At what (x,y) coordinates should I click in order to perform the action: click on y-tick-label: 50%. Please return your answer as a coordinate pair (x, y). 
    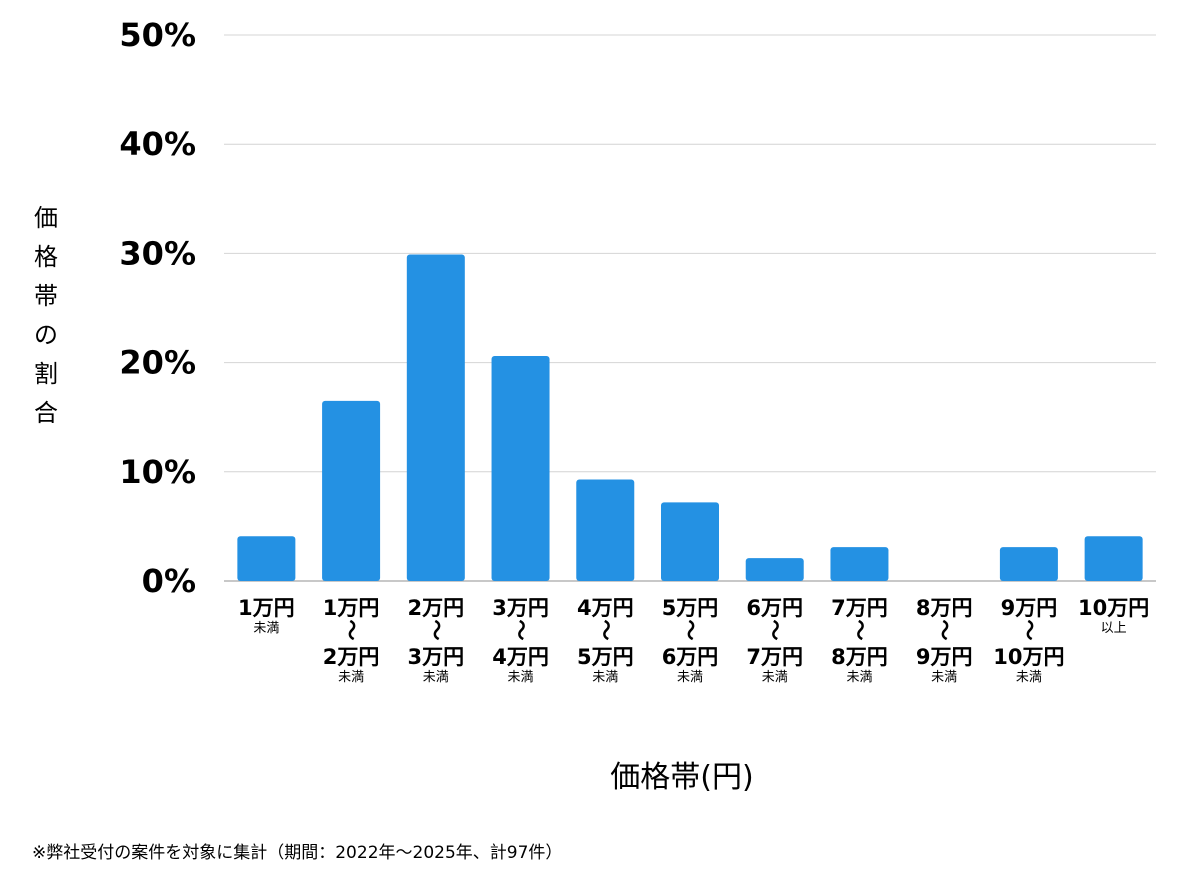
    Looking at the image, I should click on (157, 35).